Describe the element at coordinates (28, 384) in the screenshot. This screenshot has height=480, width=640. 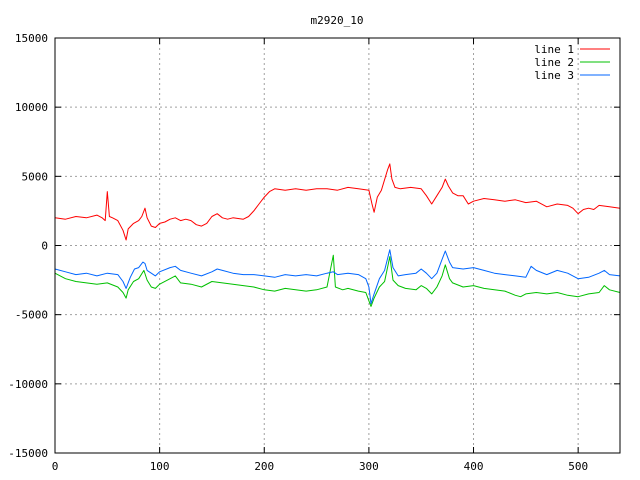
I see `y-tick-label: -10000` at that location.